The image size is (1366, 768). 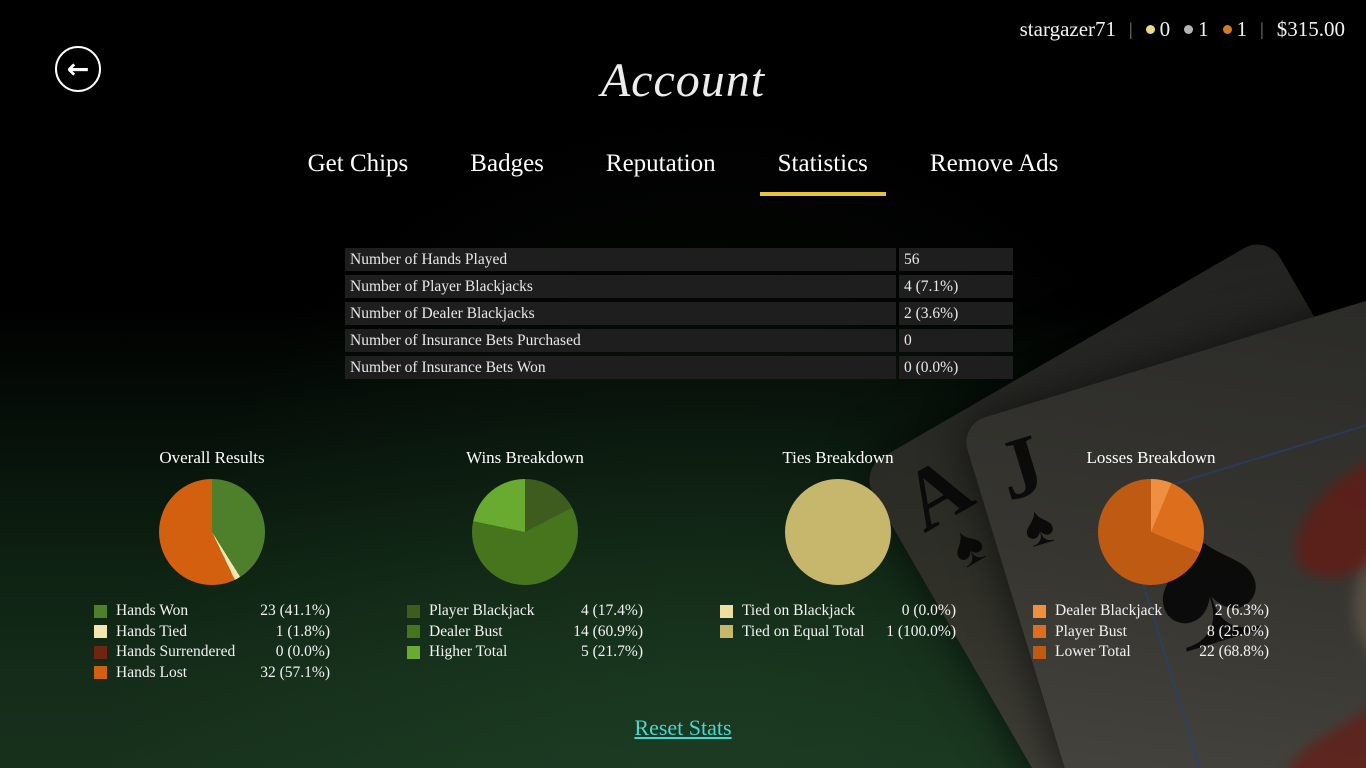 I want to click on legend-row: Lower Total 22 (68.8%), so click(x=1151, y=652).